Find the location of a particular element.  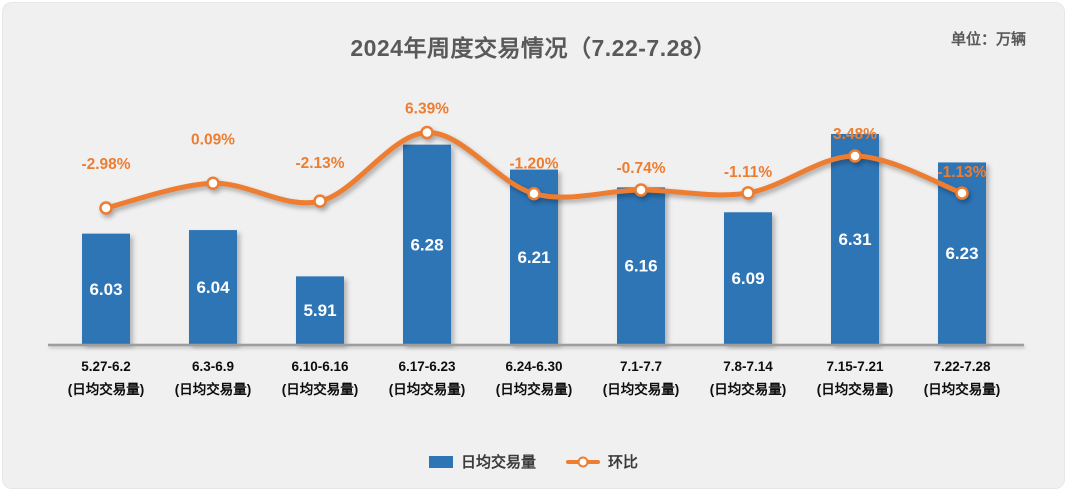

line-value-label: -2.13% is located at coordinates (319, 163).